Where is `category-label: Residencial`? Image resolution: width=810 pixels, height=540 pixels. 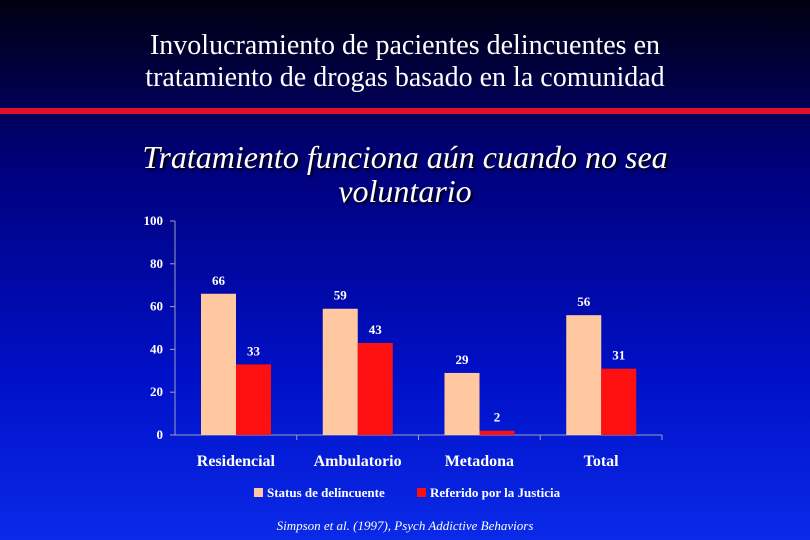
category-label: Residencial is located at coordinates (236, 461).